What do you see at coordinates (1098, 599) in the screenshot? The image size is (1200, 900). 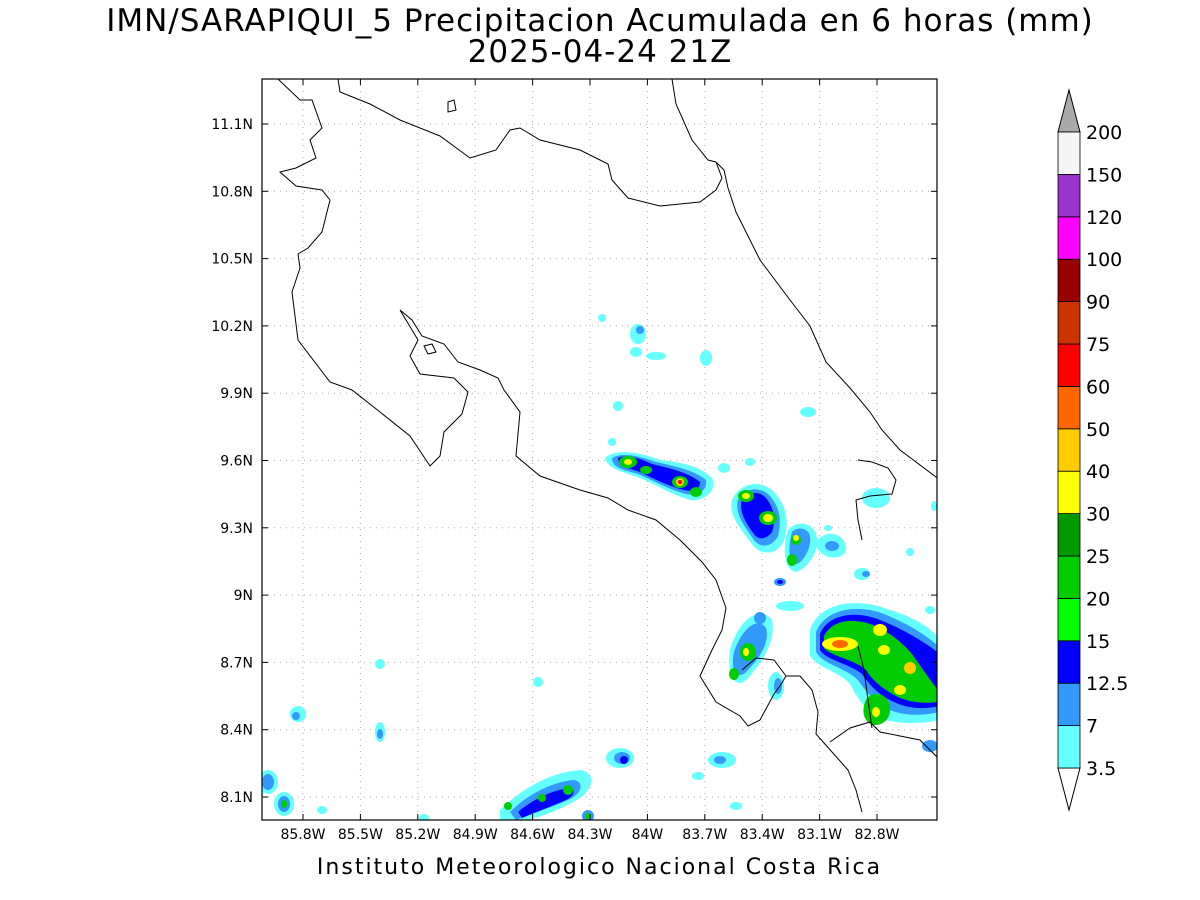 I see `colorbar-label: 20` at bounding box center [1098, 599].